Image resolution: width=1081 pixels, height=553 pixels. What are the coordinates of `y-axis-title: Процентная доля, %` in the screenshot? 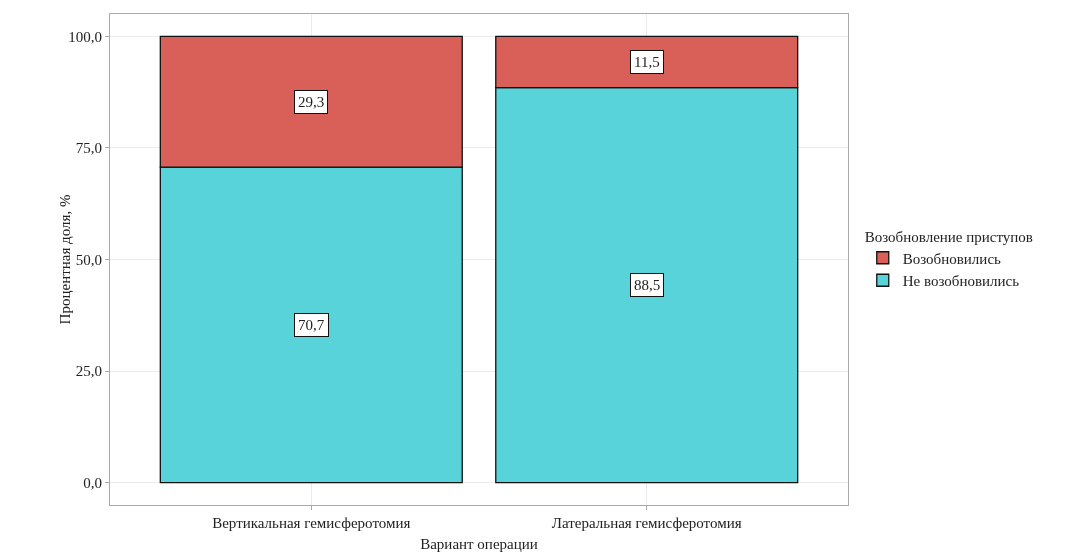 It's located at (65, 259).